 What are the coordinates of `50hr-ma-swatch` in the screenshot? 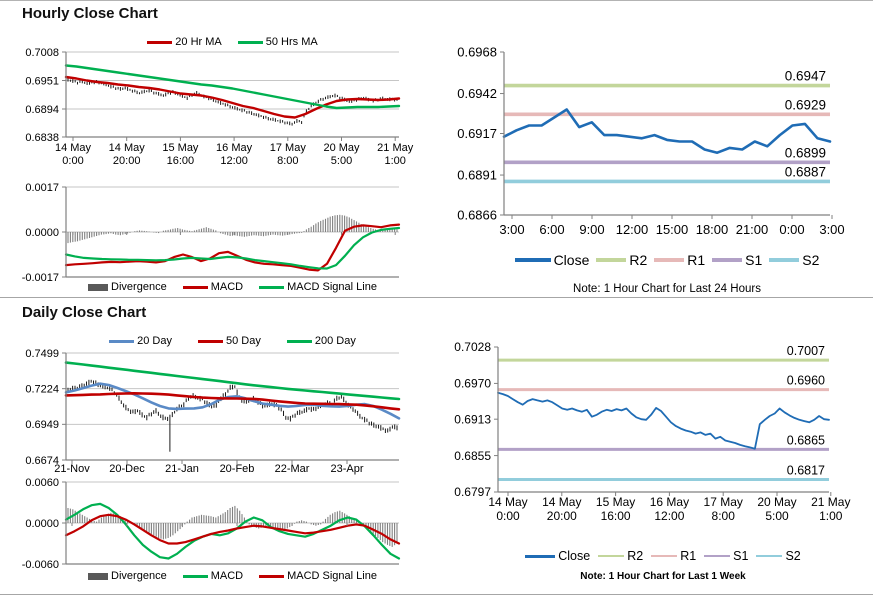 It's located at (250, 42).